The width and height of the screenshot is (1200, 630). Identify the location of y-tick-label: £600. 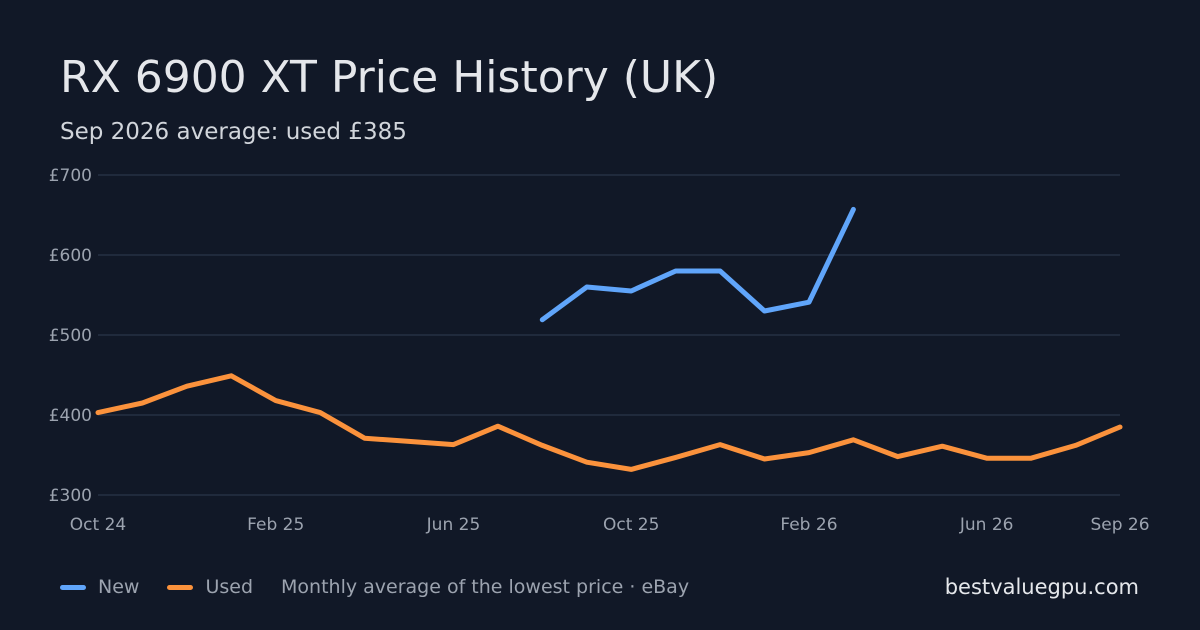
(70, 256).